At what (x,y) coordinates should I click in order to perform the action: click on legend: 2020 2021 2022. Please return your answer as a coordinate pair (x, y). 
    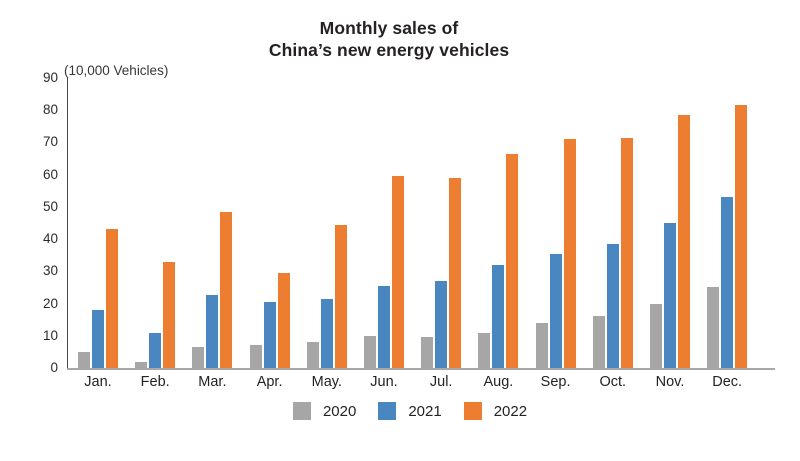
    Looking at the image, I should click on (405, 411).